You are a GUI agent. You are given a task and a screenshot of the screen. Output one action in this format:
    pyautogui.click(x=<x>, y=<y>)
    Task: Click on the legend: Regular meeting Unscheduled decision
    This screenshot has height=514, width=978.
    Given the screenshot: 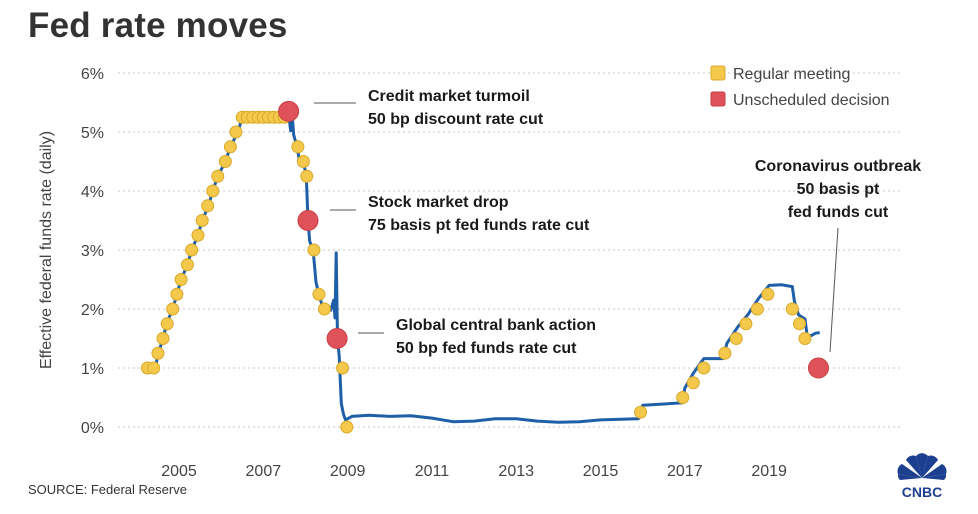 What is the action you would take?
    pyautogui.click(x=800, y=87)
    